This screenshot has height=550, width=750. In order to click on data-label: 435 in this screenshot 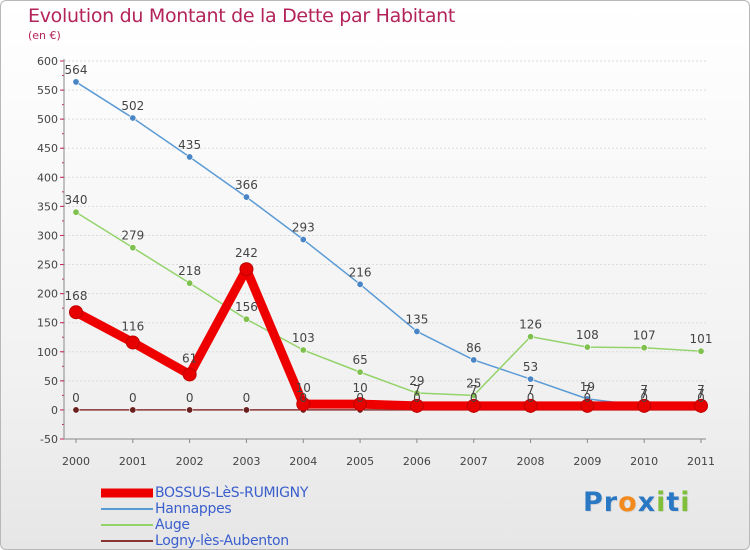, I will do `click(189, 145)`.